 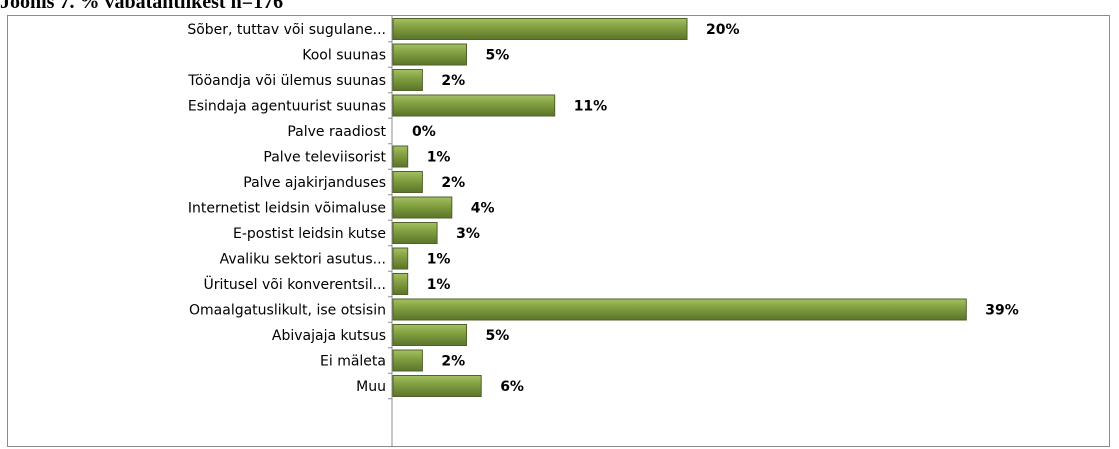 What do you see at coordinates (1002, 311) in the screenshot?
I see `value-label: 39%` at bounding box center [1002, 311].